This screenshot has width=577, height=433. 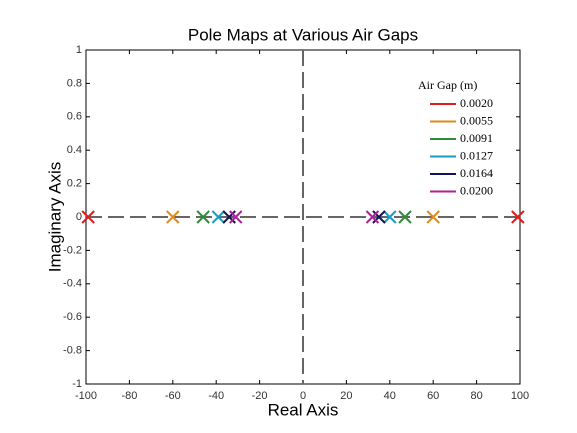 What do you see at coordinates (476, 190) in the screenshot?
I see `legend-label: 0.0200` at bounding box center [476, 190].